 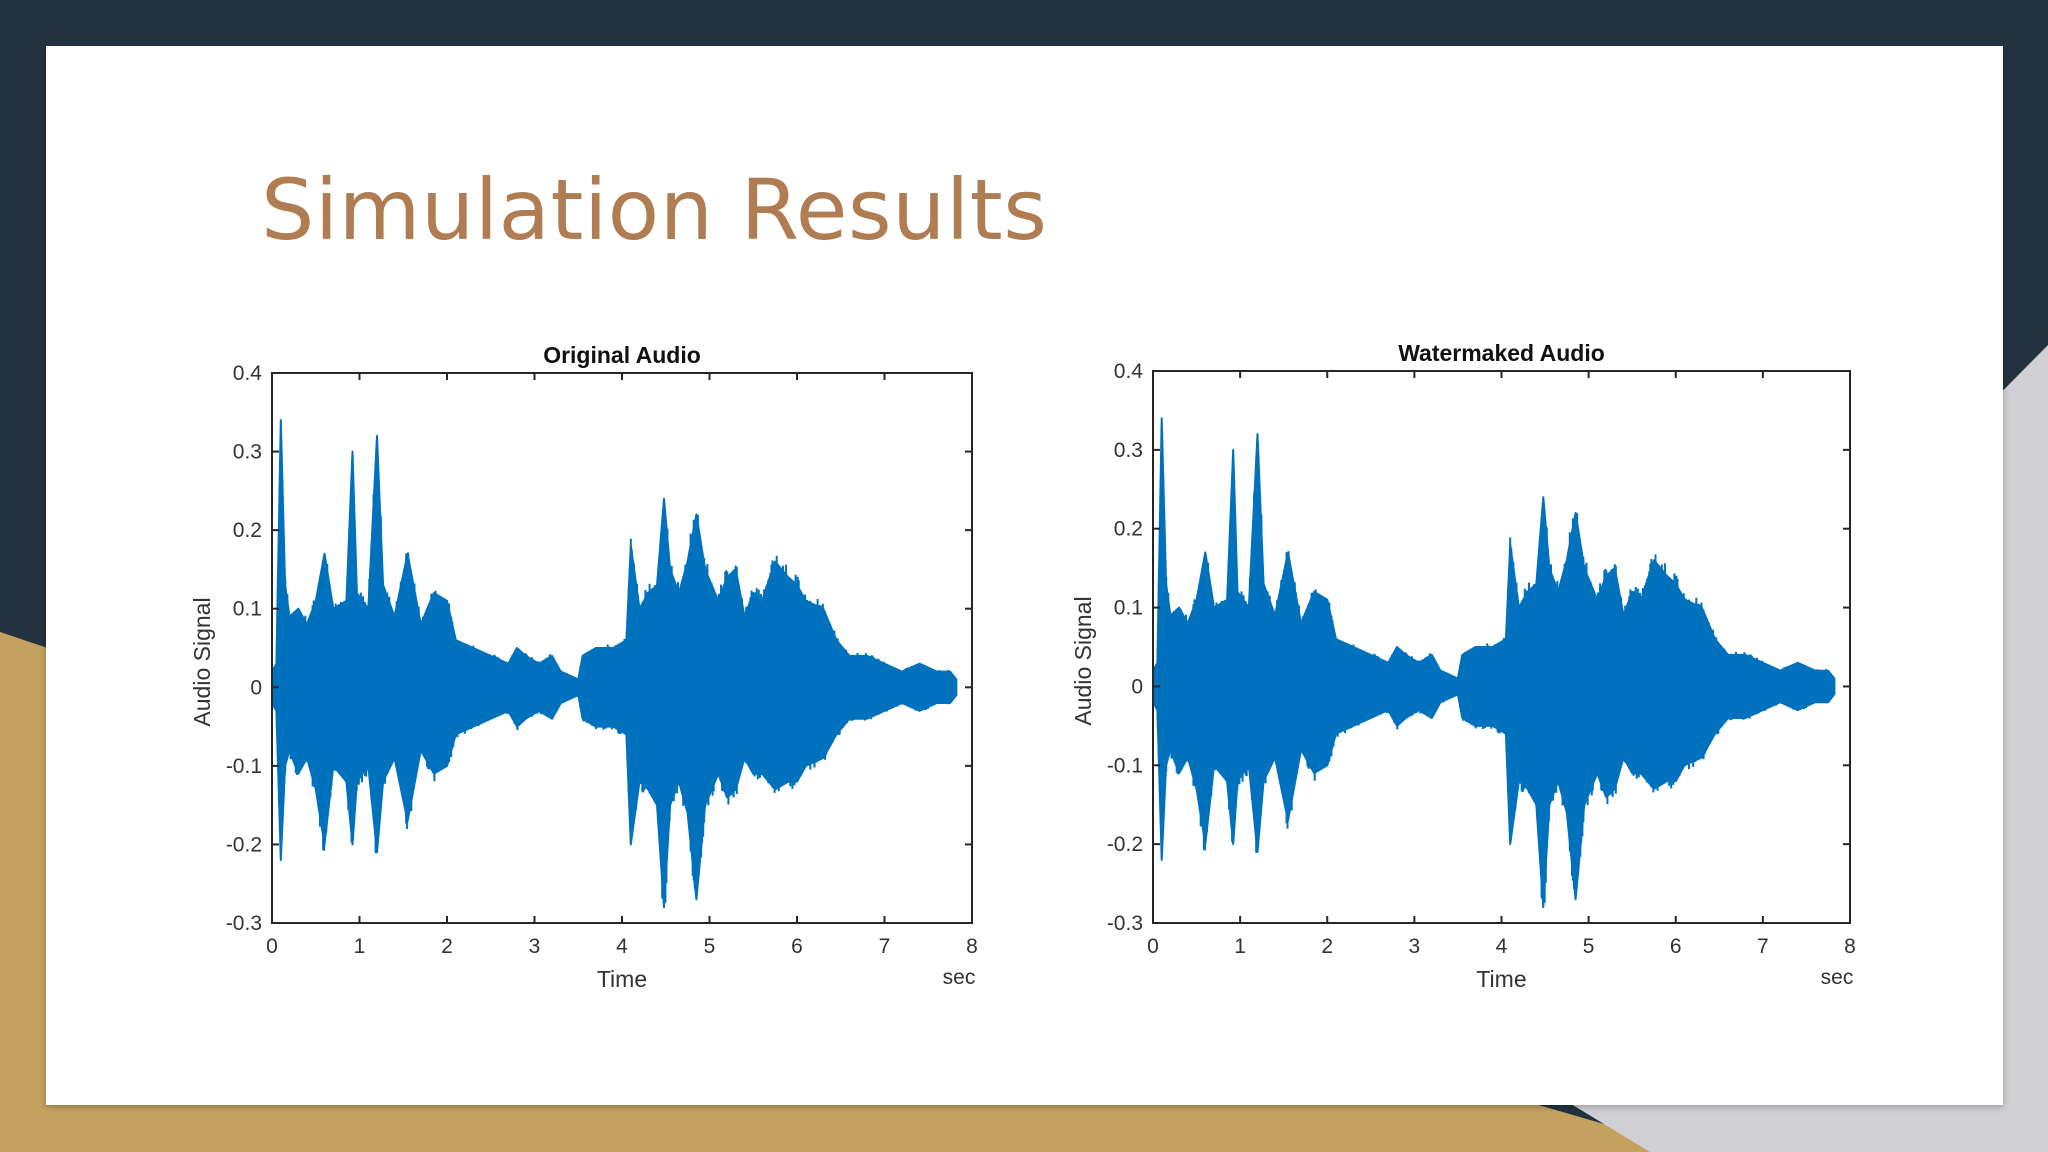 What do you see at coordinates (1501, 353) in the screenshot?
I see `chart-title: Watermaked Audio` at bounding box center [1501, 353].